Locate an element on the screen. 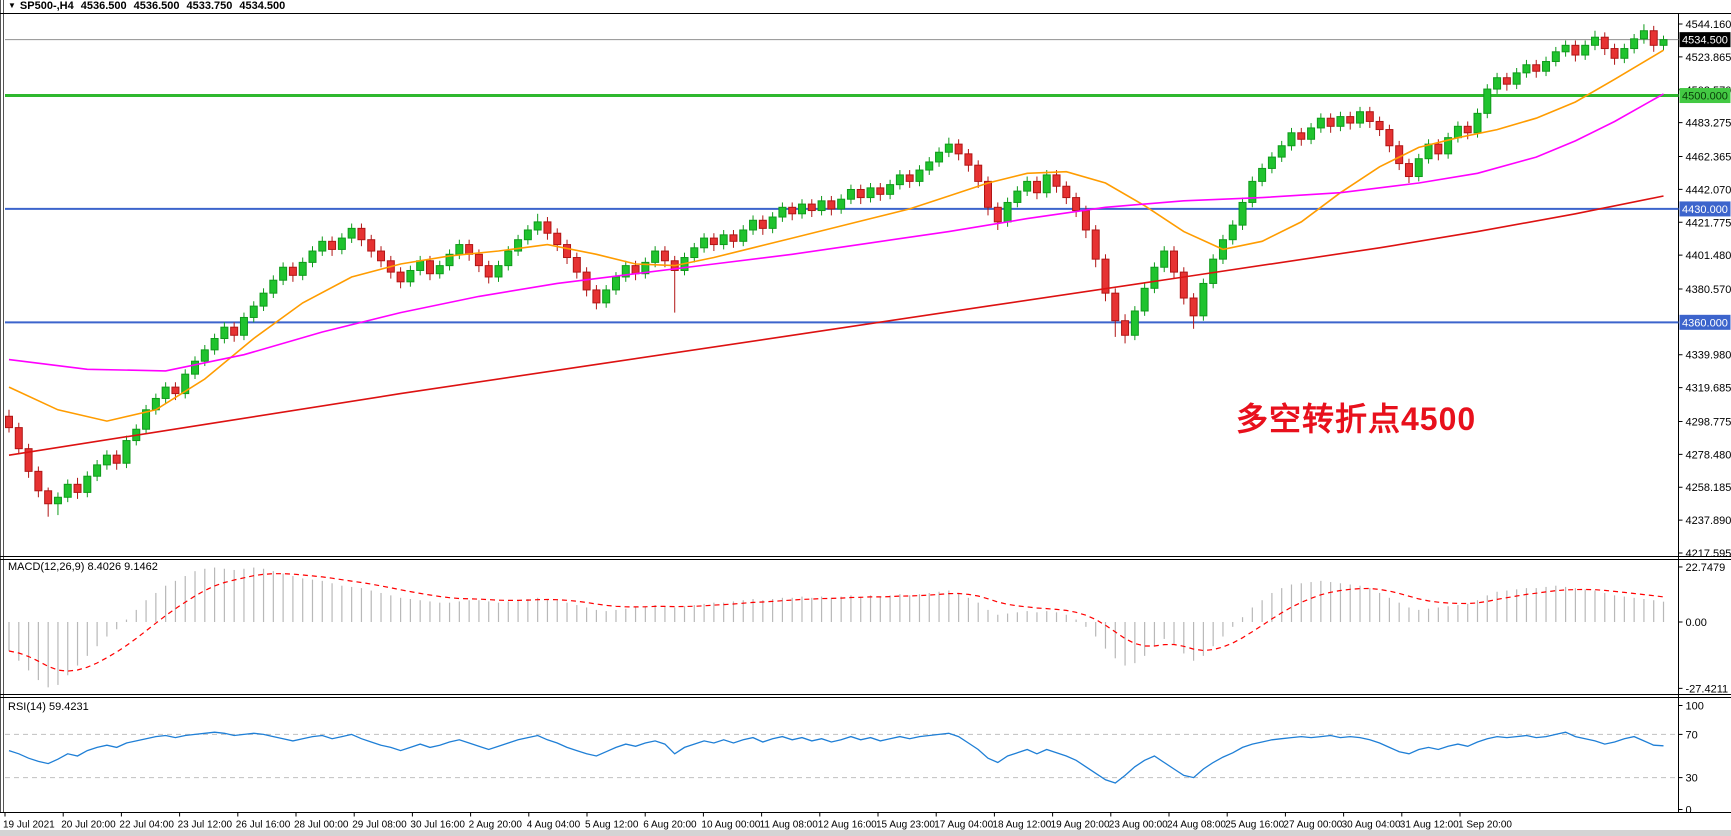 The width and height of the screenshot is (1731, 836). price-marker-4534.500: 4534.500 is located at coordinates (1705, 40).